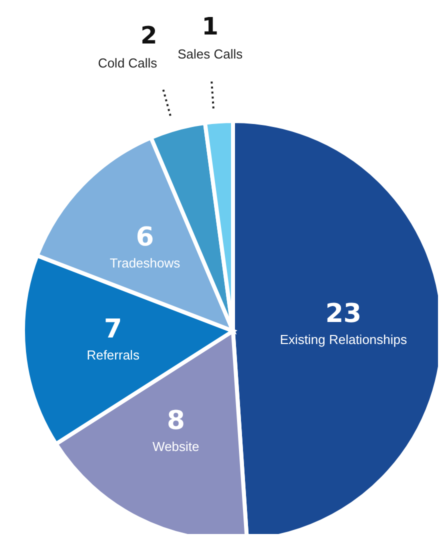  Describe the element at coordinates (211, 54) in the screenshot. I see `slice-label: Sales Calls` at that location.